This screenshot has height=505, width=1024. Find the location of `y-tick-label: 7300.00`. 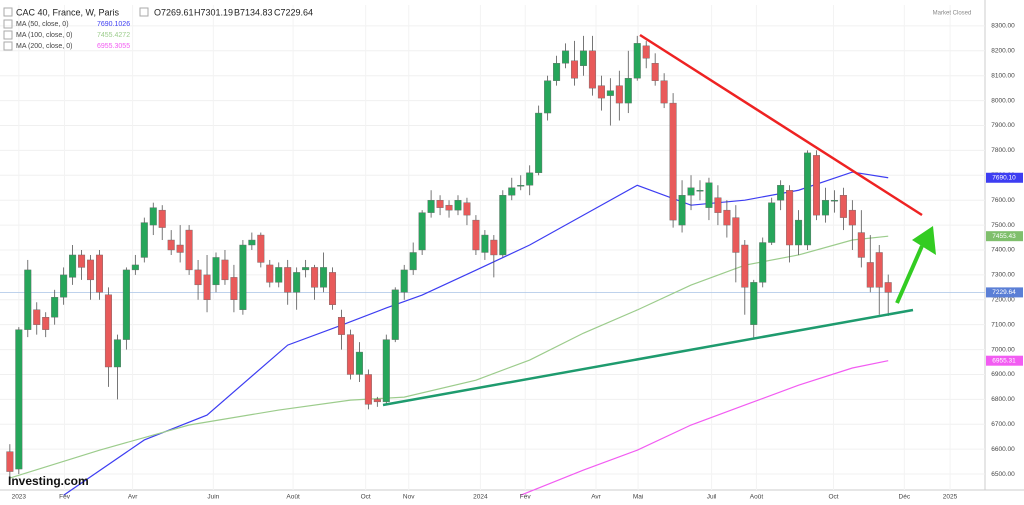

y-tick-label: 7300.00 is located at coordinates (1003, 275).